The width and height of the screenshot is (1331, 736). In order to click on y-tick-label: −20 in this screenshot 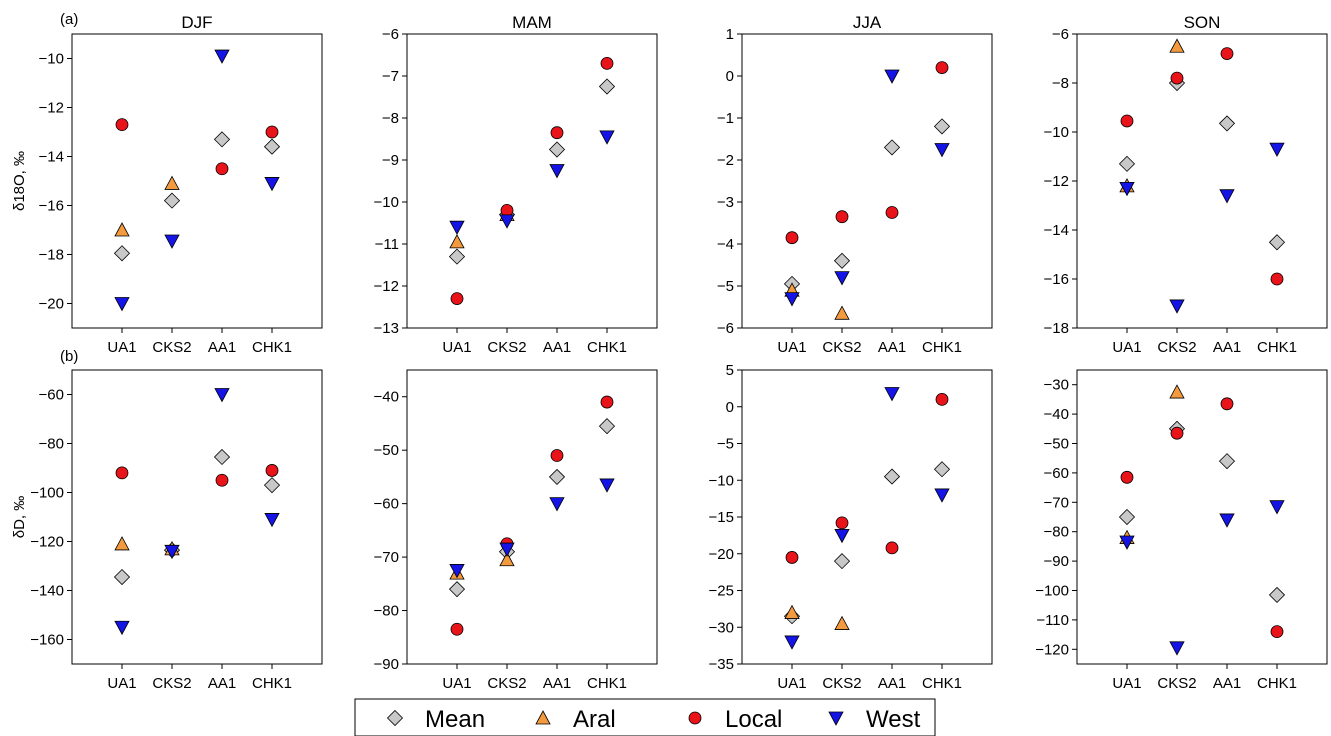, I will do `click(721, 554)`.